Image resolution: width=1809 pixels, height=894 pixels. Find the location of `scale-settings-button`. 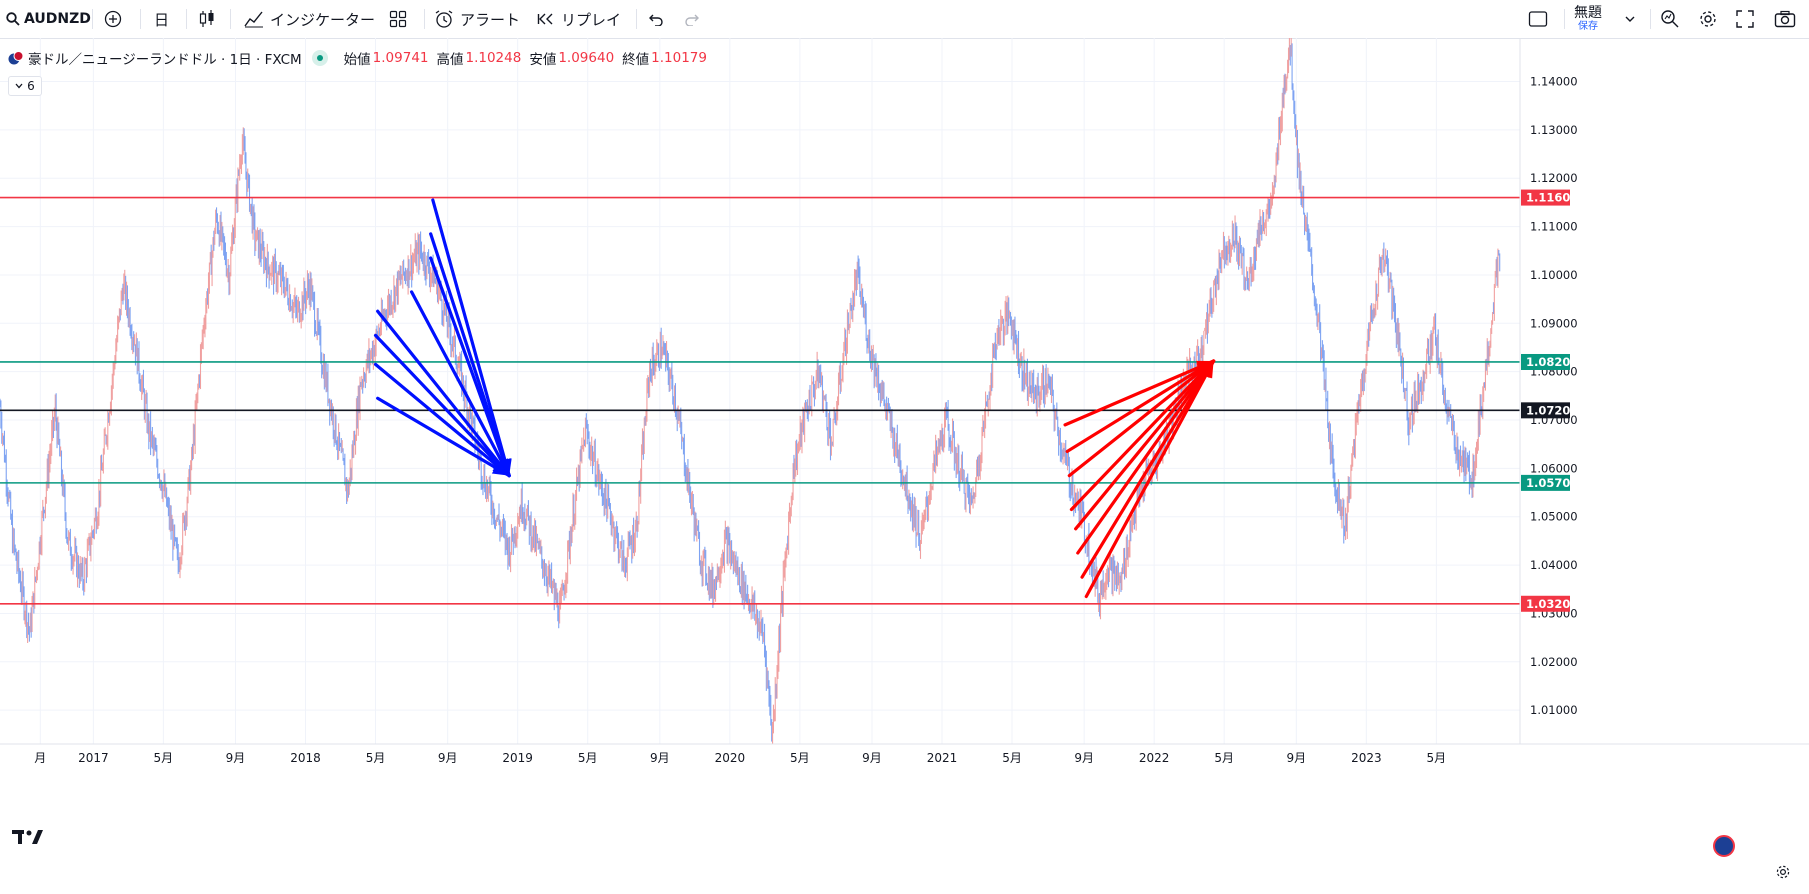

scale-settings-button is located at coordinates (1783, 874).